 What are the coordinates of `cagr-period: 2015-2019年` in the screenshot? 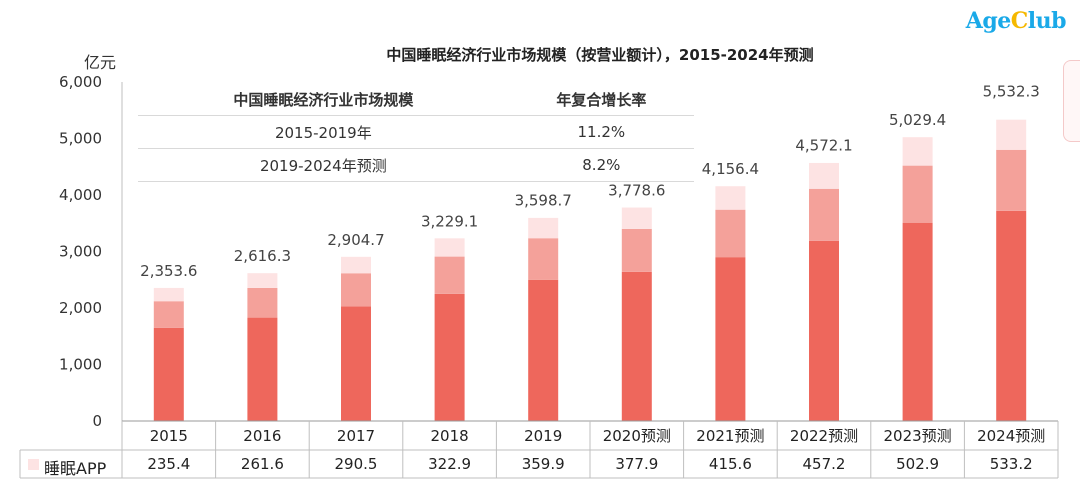 It's located at (323, 132).